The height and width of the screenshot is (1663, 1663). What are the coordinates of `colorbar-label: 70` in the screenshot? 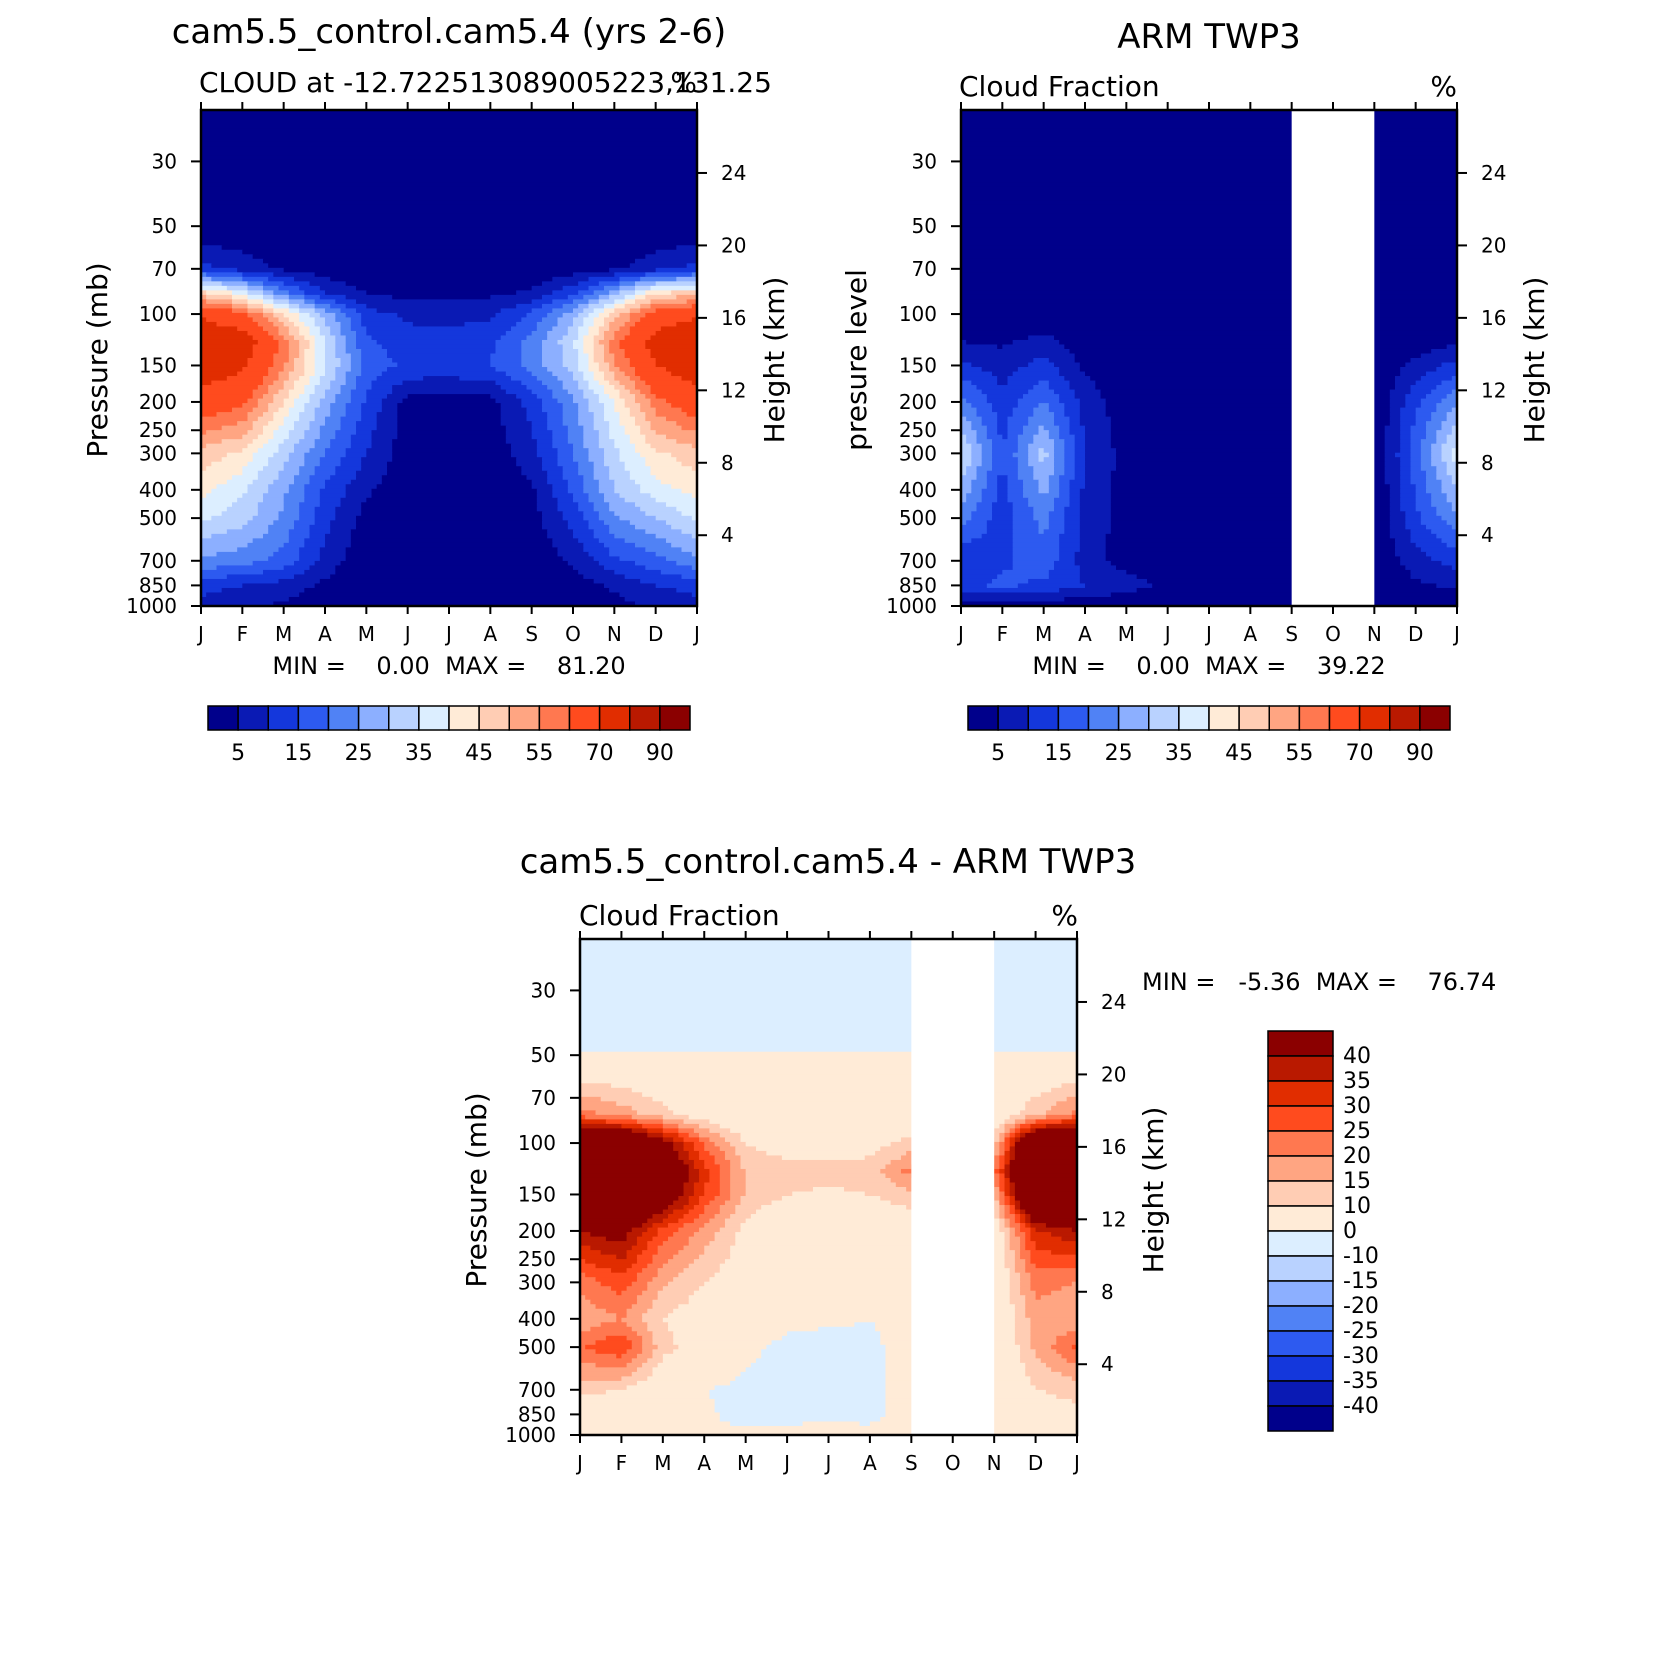 It's located at (1360, 753).